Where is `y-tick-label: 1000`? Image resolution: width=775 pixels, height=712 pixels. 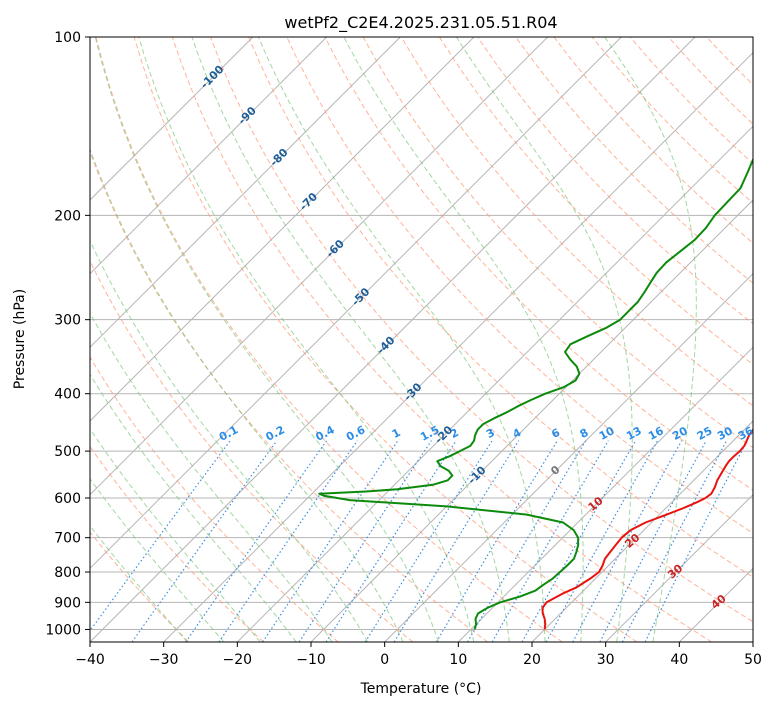 y-tick-label: 1000 is located at coordinates (63, 630).